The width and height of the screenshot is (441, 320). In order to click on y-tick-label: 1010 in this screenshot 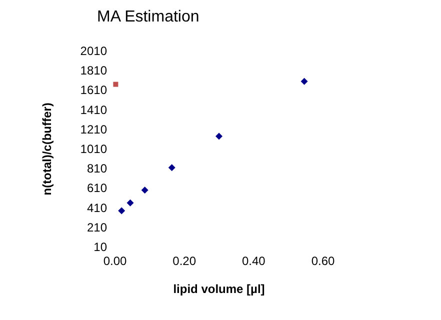, I will do `click(94, 149)`.